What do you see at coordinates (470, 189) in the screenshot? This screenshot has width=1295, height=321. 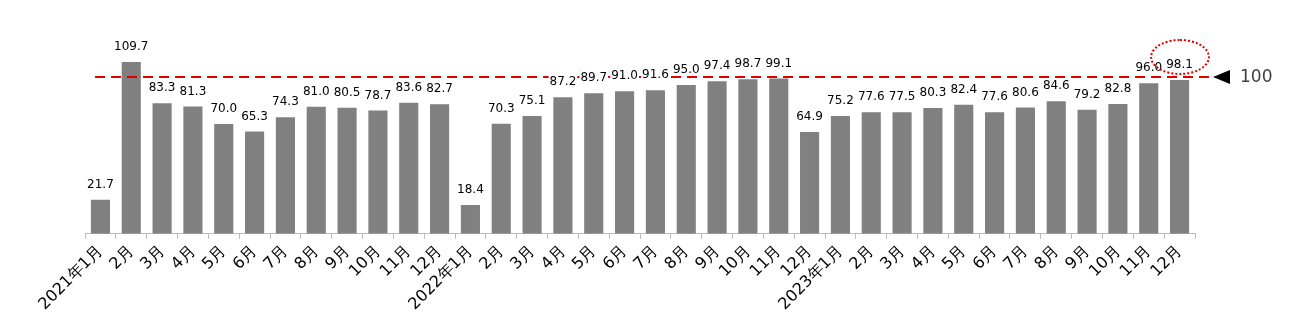 I see `data-label: 18.4` at bounding box center [470, 189].